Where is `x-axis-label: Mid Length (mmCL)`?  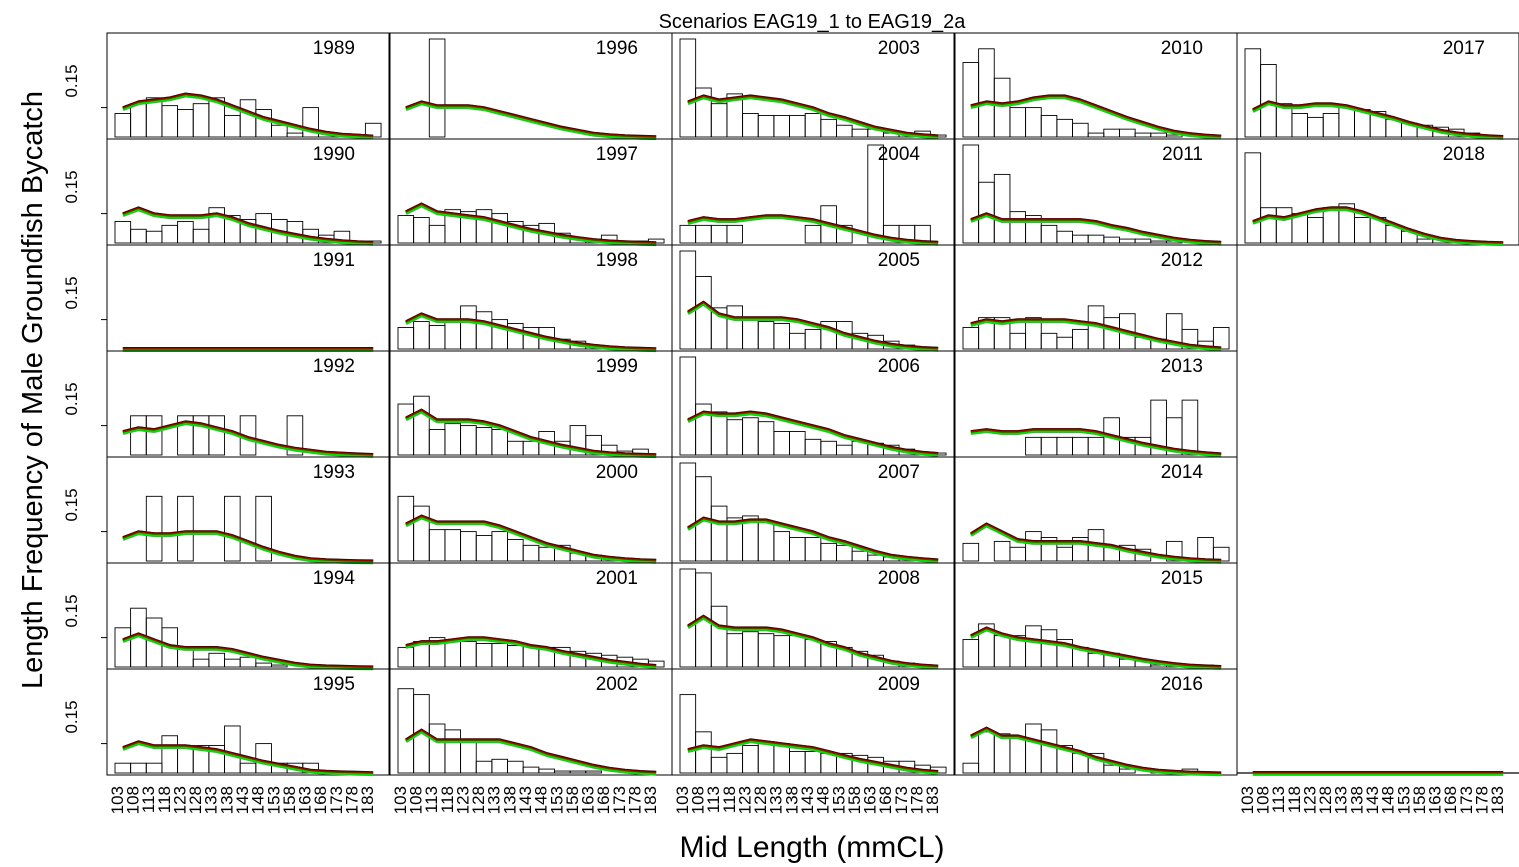 x-axis-label: Mid Length (mmCL) is located at coordinates (811, 847).